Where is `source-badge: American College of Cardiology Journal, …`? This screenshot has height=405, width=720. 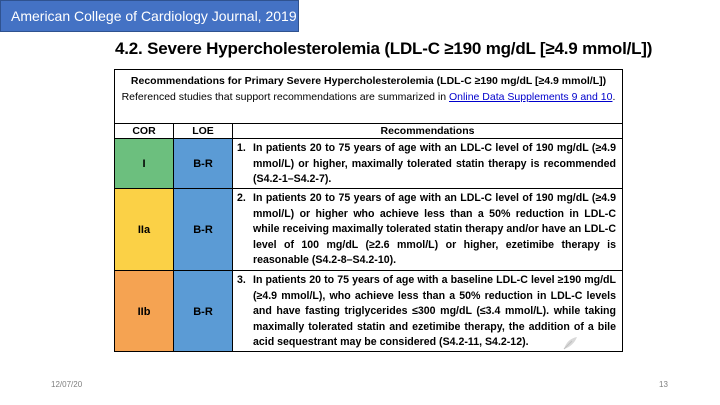 source-badge: American College of Cardiology Journal, … is located at coordinates (149, 16).